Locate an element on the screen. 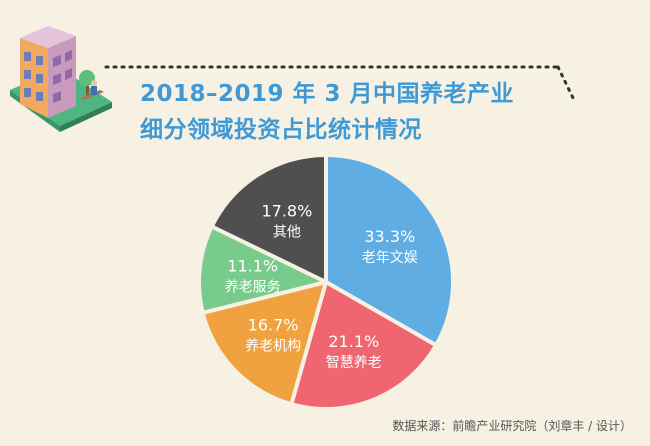 Image resolution: width=650 pixels, height=446 pixels. slice-category-label: 智慧养老 is located at coordinates (354, 363).